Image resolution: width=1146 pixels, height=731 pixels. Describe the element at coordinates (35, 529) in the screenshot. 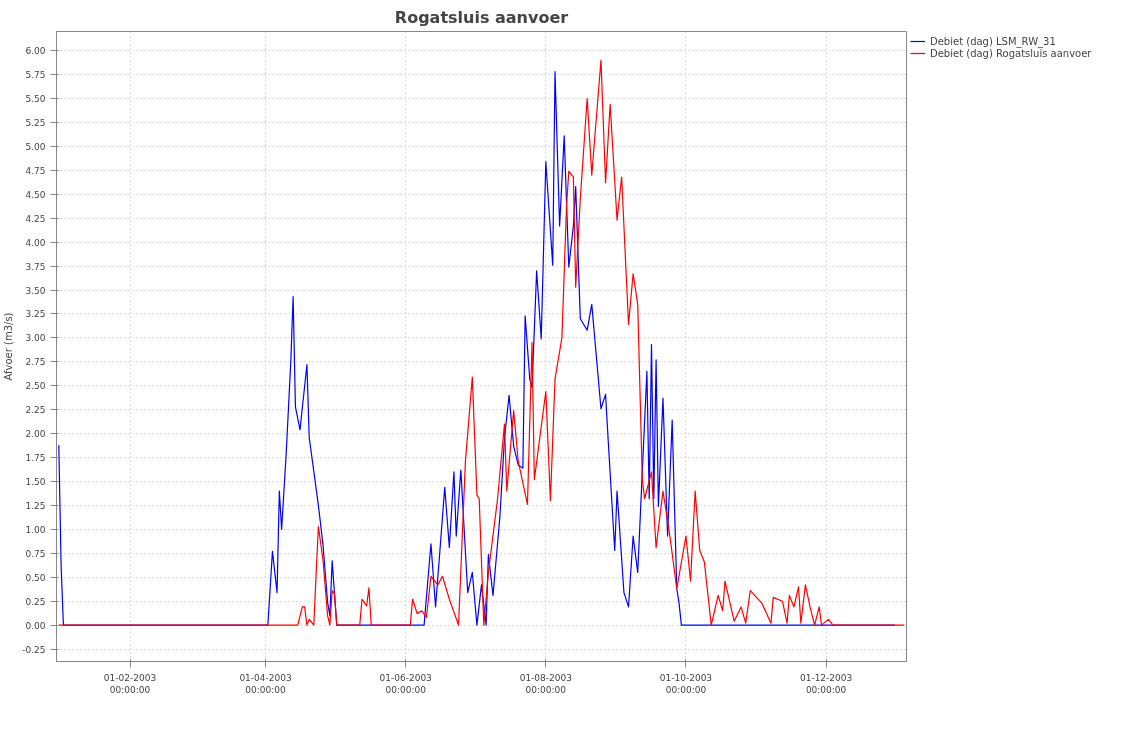

I see `y-tick-label: 1.00` at that location.